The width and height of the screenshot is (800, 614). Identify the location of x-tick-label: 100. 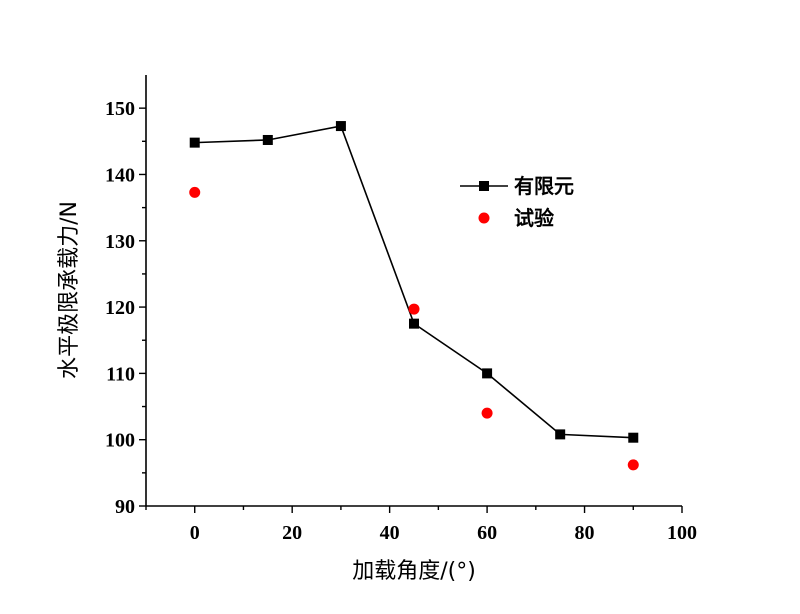
(682, 533).